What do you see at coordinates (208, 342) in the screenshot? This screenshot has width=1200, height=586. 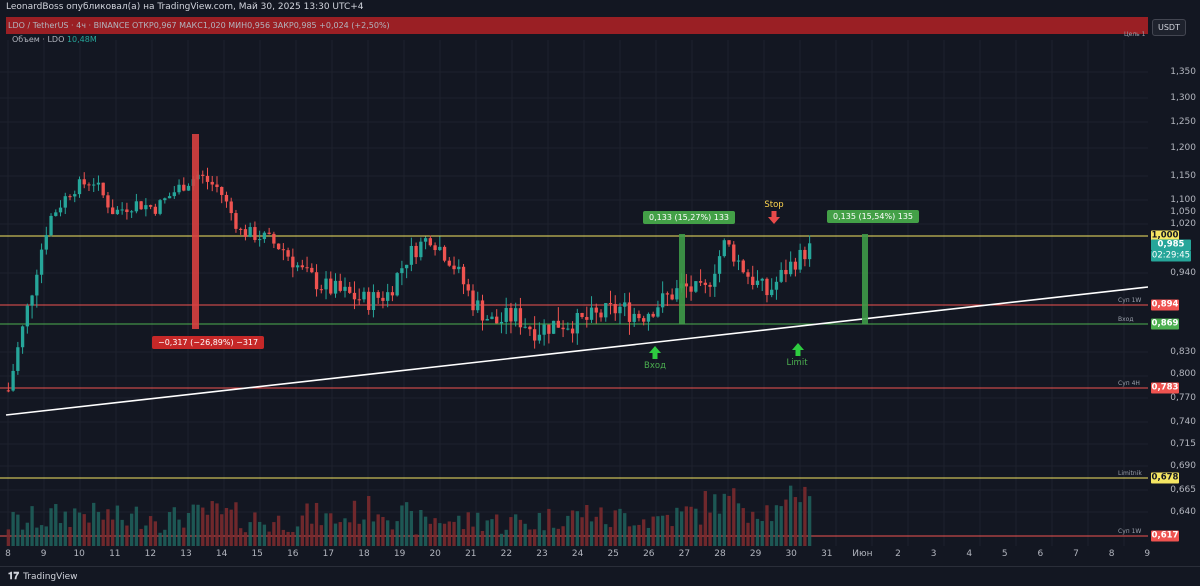 I see `measure-label-left: −0,317 (−26,89%) −317` at bounding box center [208, 342].